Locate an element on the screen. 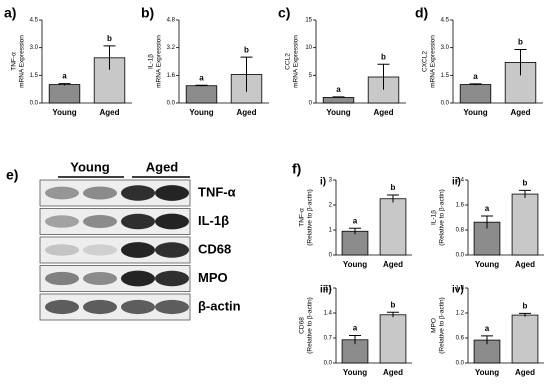 The width and height of the screenshot is (550, 389). y-tick-label: 15 is located at coordinates (308, 21).